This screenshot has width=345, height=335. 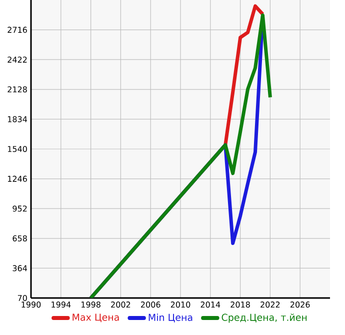 What do you see at coordinates (264, 318) in the screenshot?
I see `legend-label: Сред.Цена, т.йен` at bounding box center [264, 318].